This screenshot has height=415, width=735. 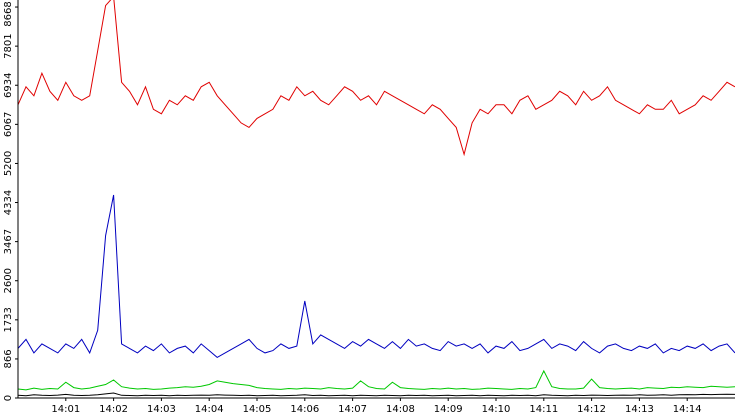 I want to click on y-tick-label: 4334, so click(x=8, y=202).